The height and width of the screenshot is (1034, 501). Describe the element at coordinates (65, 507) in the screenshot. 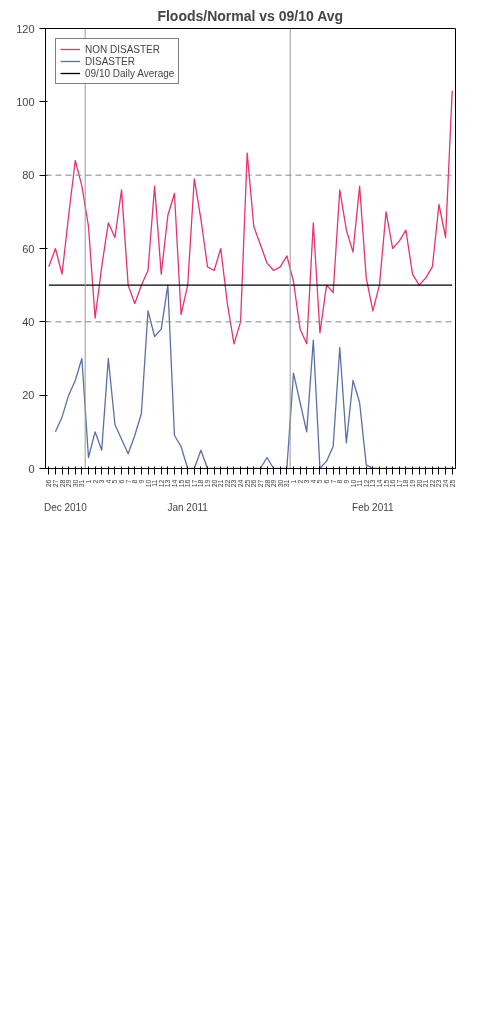

I see `text: Dec 2010` at that location.